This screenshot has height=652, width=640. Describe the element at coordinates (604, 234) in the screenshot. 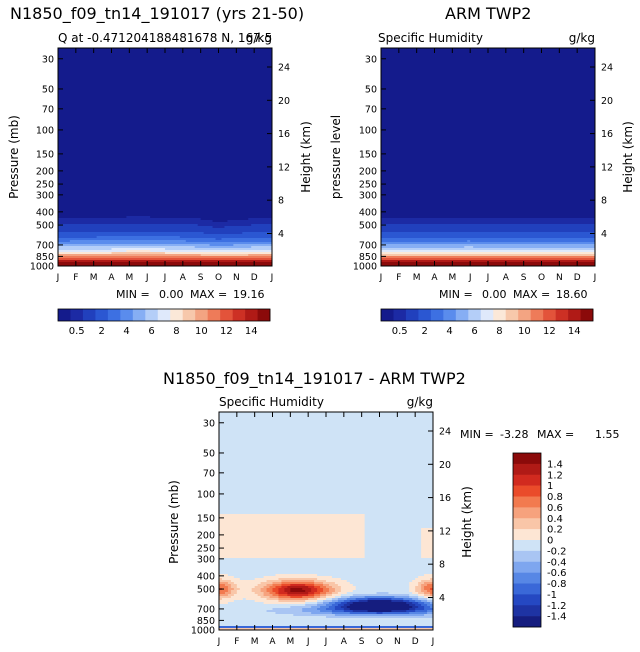

I see `height-tick-label: 4` at that location.